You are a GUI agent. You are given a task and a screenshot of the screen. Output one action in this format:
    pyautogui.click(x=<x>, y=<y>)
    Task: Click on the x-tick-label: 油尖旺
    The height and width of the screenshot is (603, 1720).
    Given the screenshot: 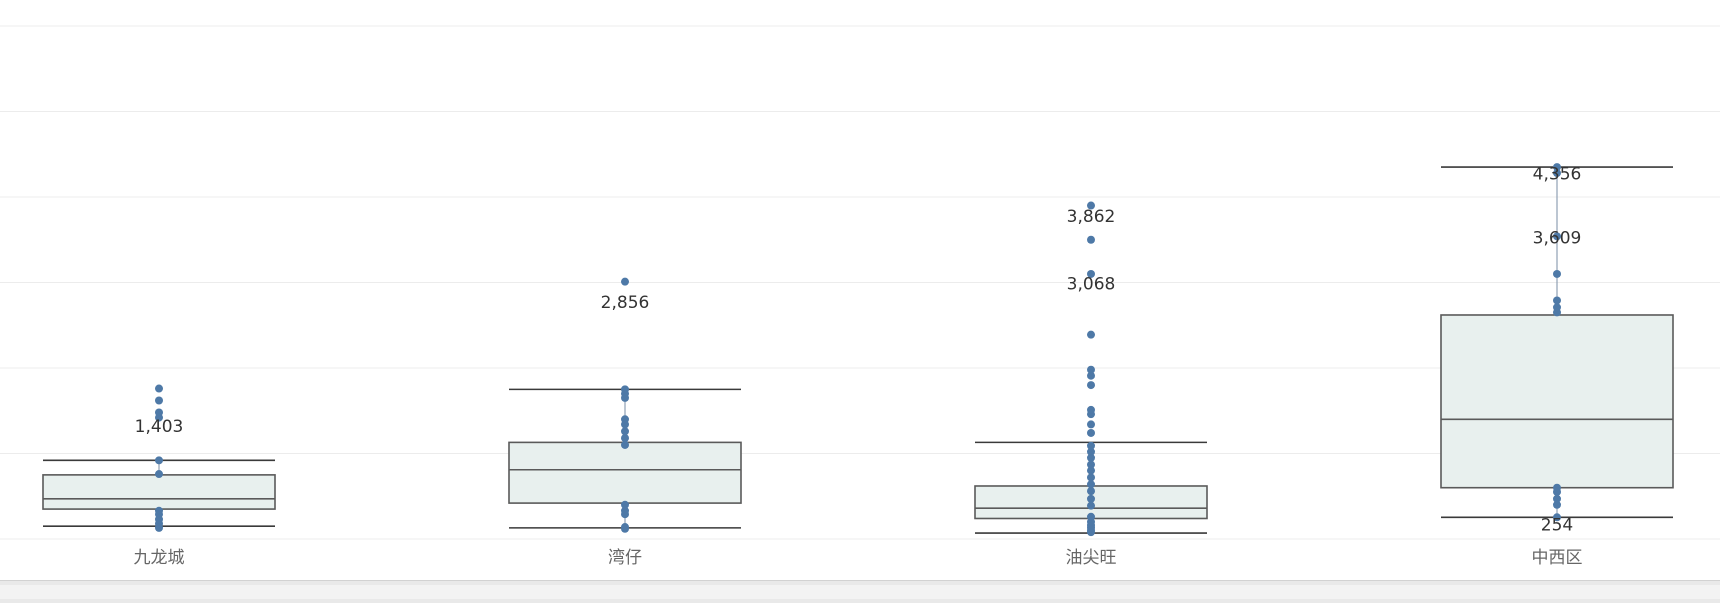 What is the action you would take?
    pyautogui.click(x=1091, y=558)
    